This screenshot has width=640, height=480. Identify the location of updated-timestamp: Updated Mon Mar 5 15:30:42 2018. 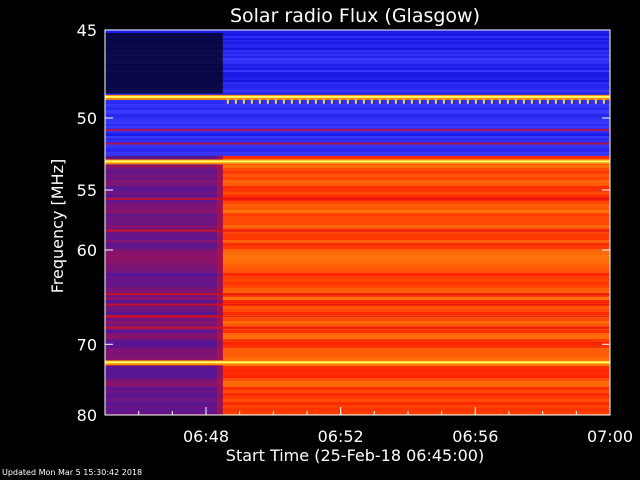
(72, 472).